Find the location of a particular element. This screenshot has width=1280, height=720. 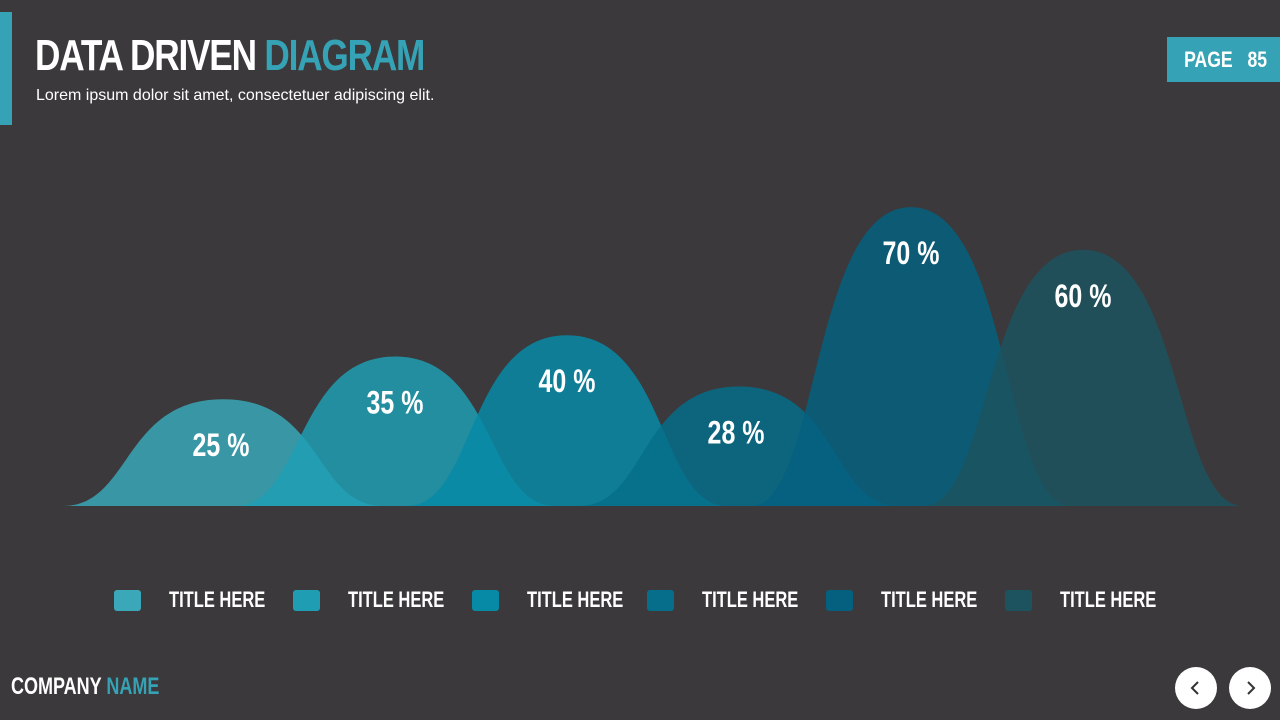

data-label-1: 25 % is located at coordinates (221, 446).